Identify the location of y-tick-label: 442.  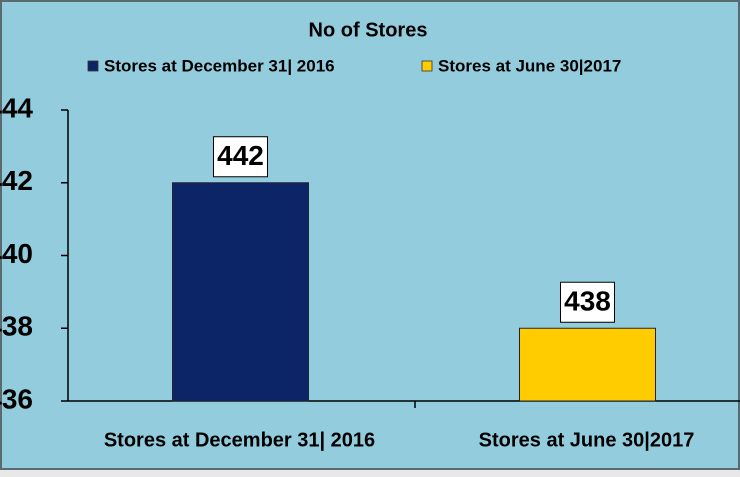
(16, 180).